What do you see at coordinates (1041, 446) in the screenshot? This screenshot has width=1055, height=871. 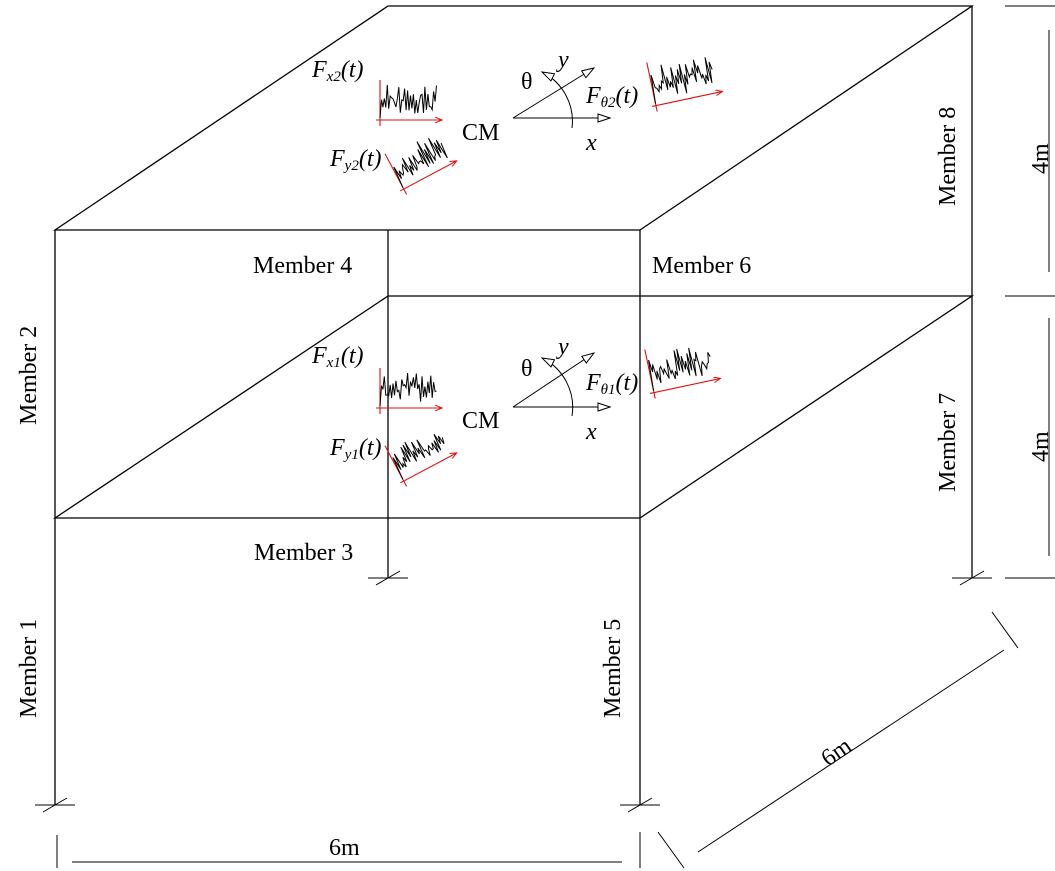 I see `dim-lower-story-height: 4m` at bounding box center [1041, 446].